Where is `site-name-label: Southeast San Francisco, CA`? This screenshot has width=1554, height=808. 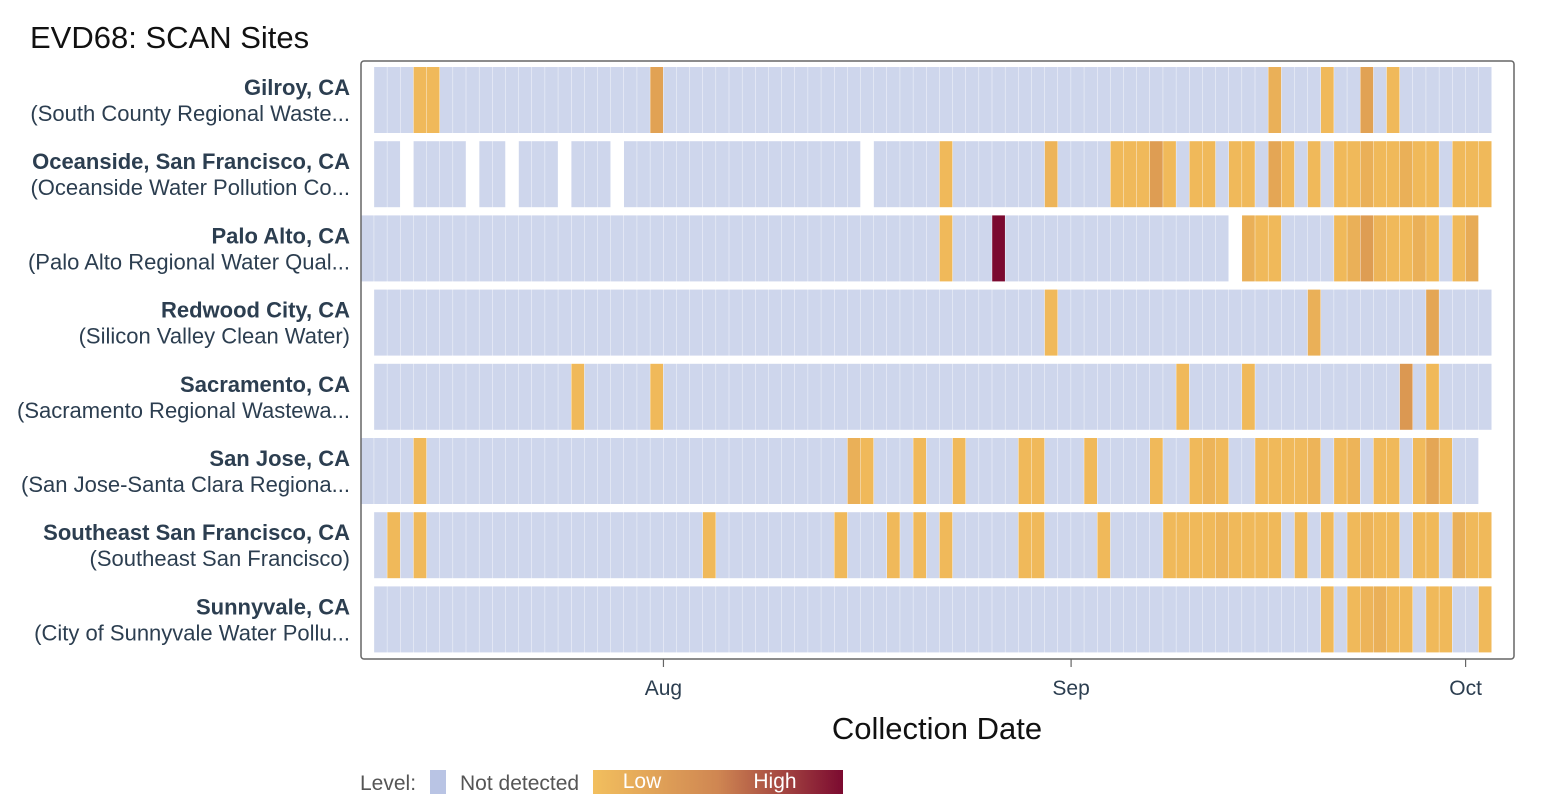
site-name-label: Southeast San Francisco, CA is located at coordinates (196, 532).